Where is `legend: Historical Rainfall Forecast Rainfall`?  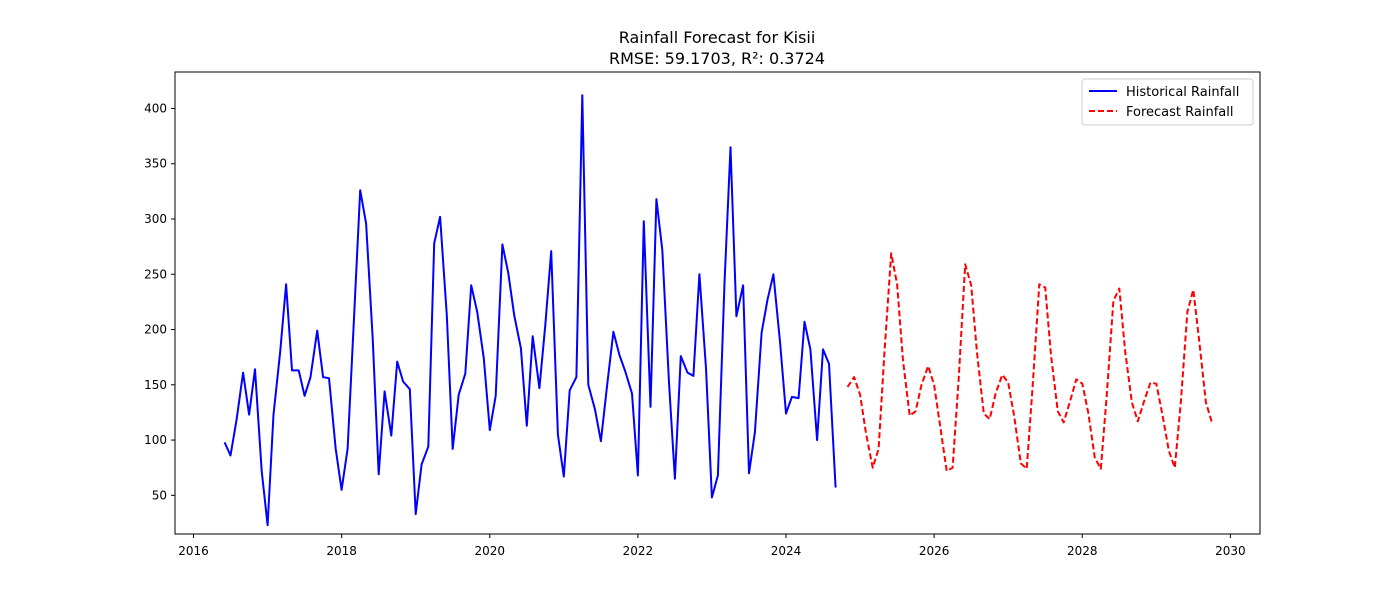
legend: Historical Rainfall Forecast Rainfall is located at coordinates (1167, 102).